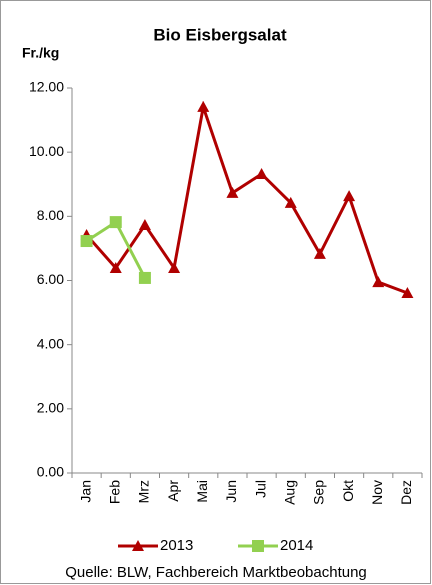 The height and width of the screenshot is (585, 432). Describe the element at coordinates (50, 472) in the screenshot. I see `y-tick-label: 0.00` at that location.